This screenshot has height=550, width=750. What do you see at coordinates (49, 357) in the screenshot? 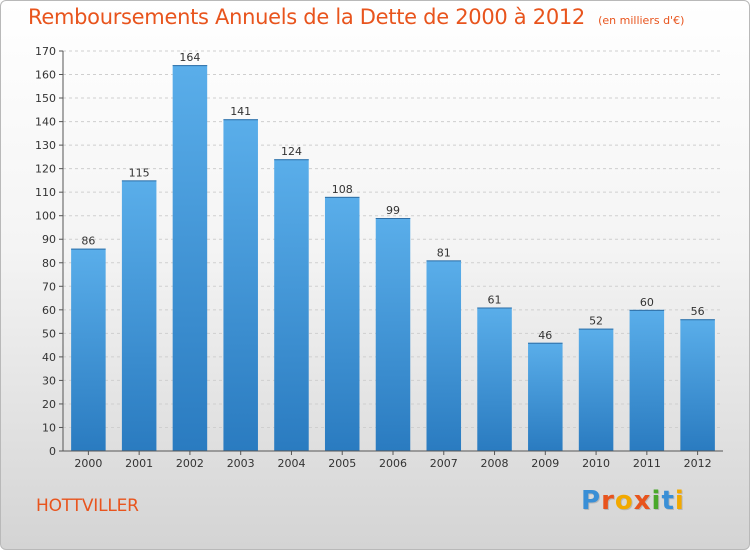
I see `y-tick-label: 40` at bounding box center [49, 357].